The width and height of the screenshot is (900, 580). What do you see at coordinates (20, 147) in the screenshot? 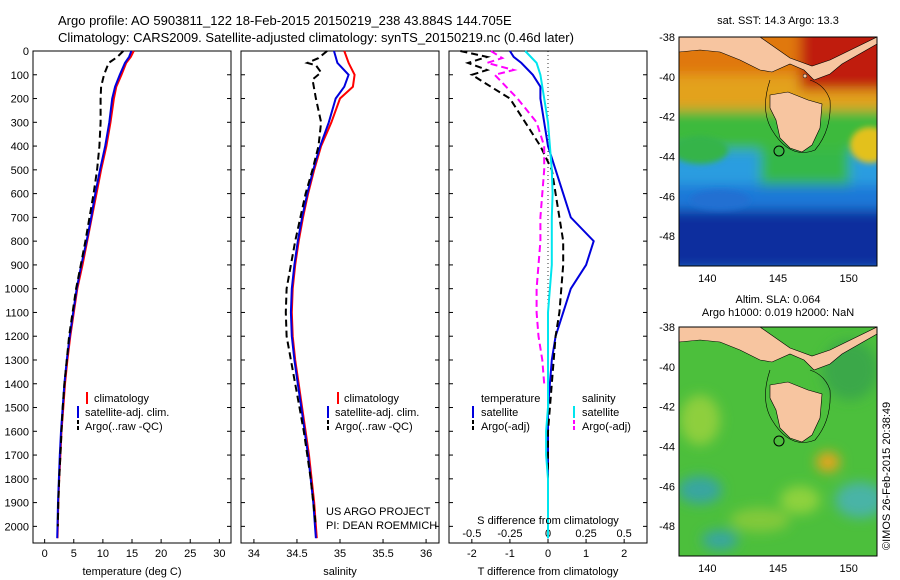
I see `ytick-label: 400` at bounding box center [20, 147].